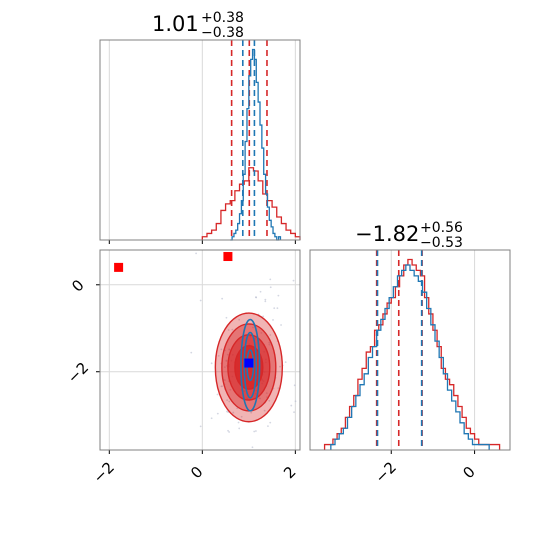 This screenshot has width=550, height=550. What do you see at coordinates (222, 18) in the screenshot?
I see `title-param-1-upper: +0.38` at bounding box center [222, 18].